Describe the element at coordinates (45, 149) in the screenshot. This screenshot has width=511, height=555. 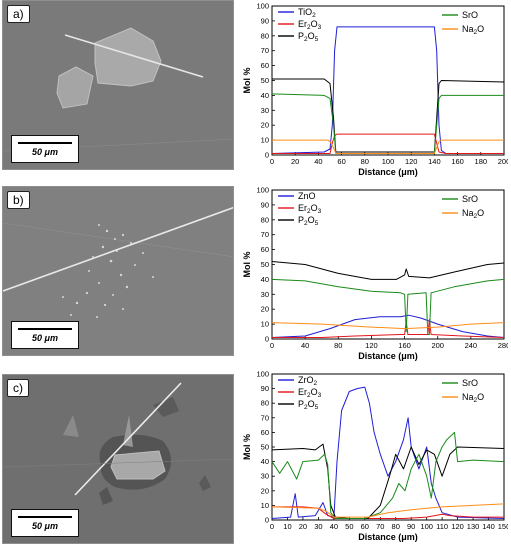
I see `scale-box-a: 50 μm` at that location.